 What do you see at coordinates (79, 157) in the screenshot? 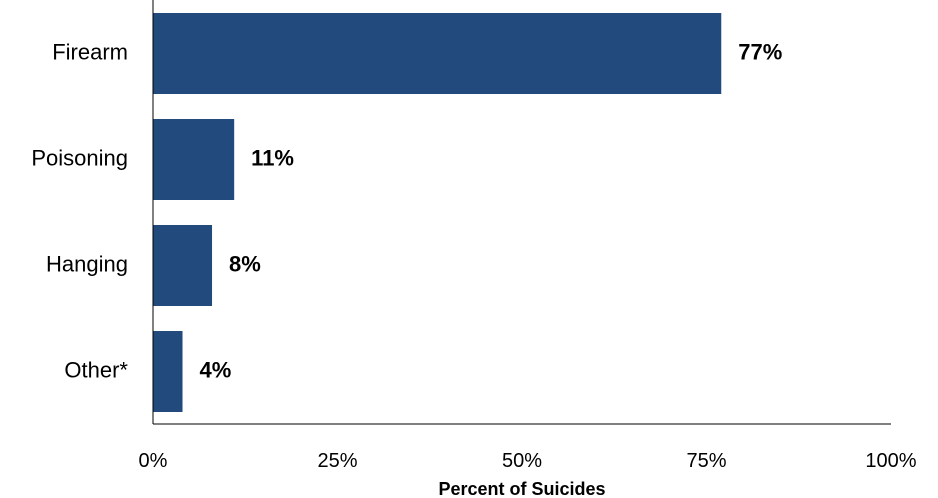
I see `category-label-poisoning: Poisoning` at bounding box center [79, 157].